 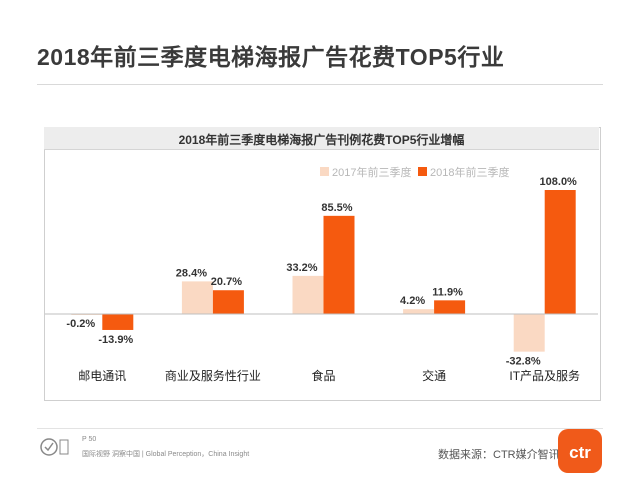 What do you see at coordinates (320, 428) in the screenshot?
I see `footer-divider` at bounding box center [320, 428].